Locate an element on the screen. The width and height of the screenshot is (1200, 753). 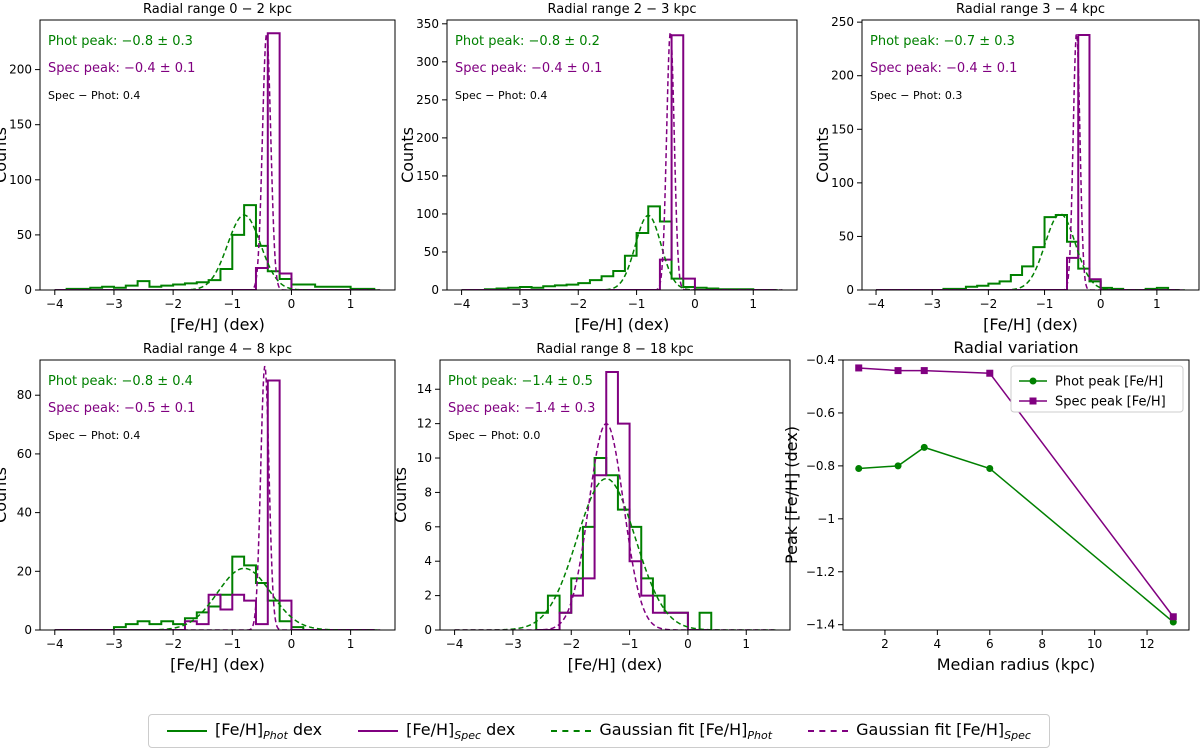
panel3-xtick-label: −2 is located at coordinates (989, 304).